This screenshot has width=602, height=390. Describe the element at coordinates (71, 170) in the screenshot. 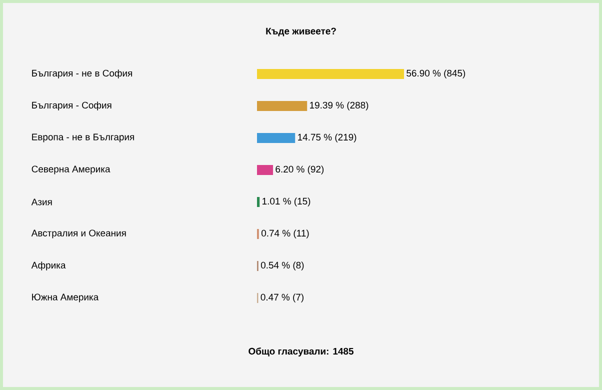

I see `y-tick-label: Северна Америка` at that location.